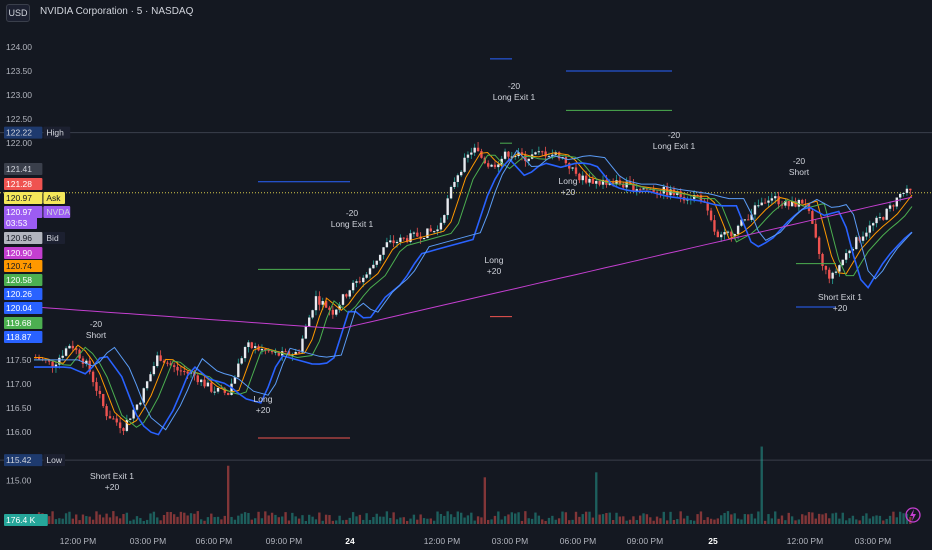  What do you see at coordinates (913, 515) in the screenshot?
I see `lightning-icon` at bounding box center [913, 515].